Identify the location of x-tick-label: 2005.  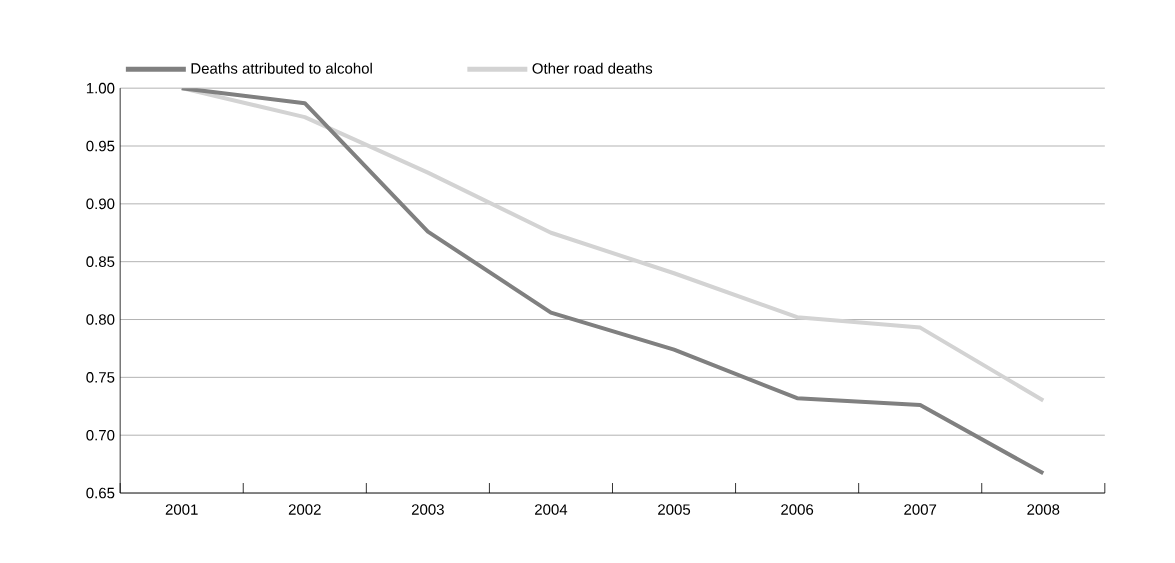
(674, 509).